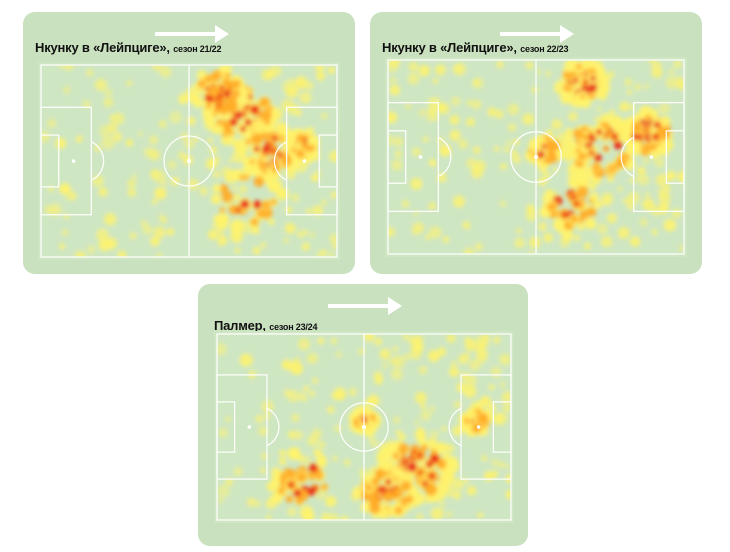 This screenshot has height=552, width=730. I want to click on season-label: сезон 22/23, so click(544, 49).